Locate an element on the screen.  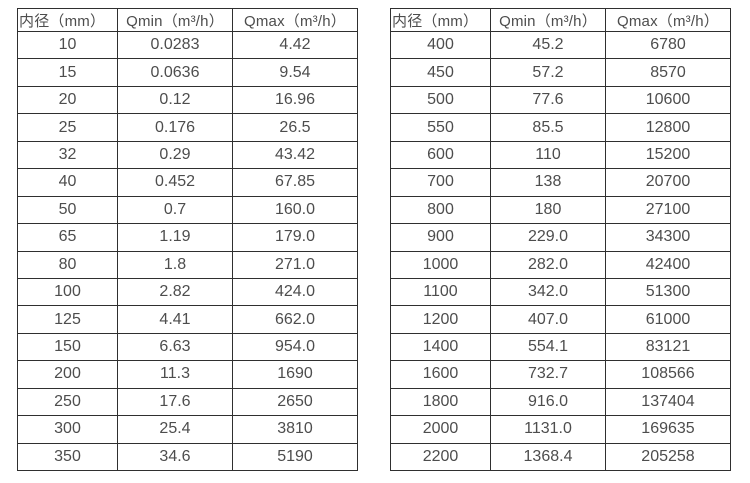
table-cell: 15200 is located at coordinates (668, 155).